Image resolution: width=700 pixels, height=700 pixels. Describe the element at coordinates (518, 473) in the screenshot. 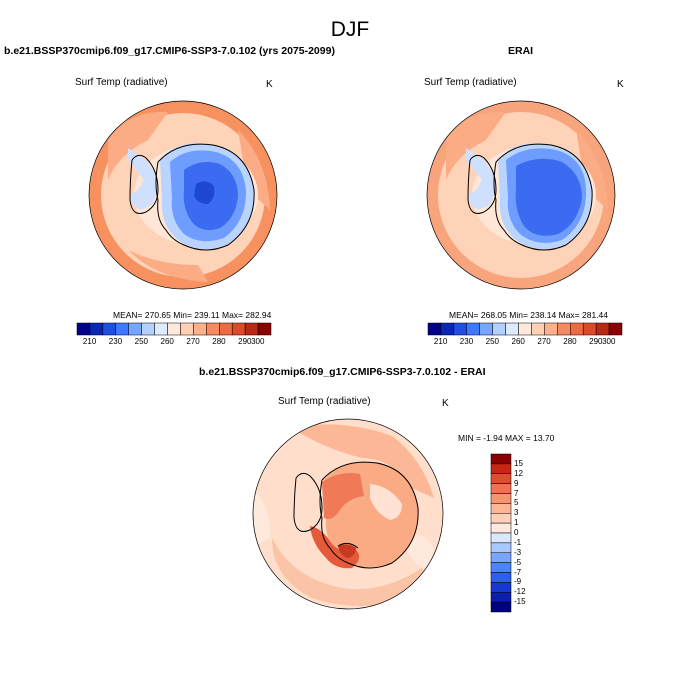

I see `colorbar-tick-label: 12` at that location.